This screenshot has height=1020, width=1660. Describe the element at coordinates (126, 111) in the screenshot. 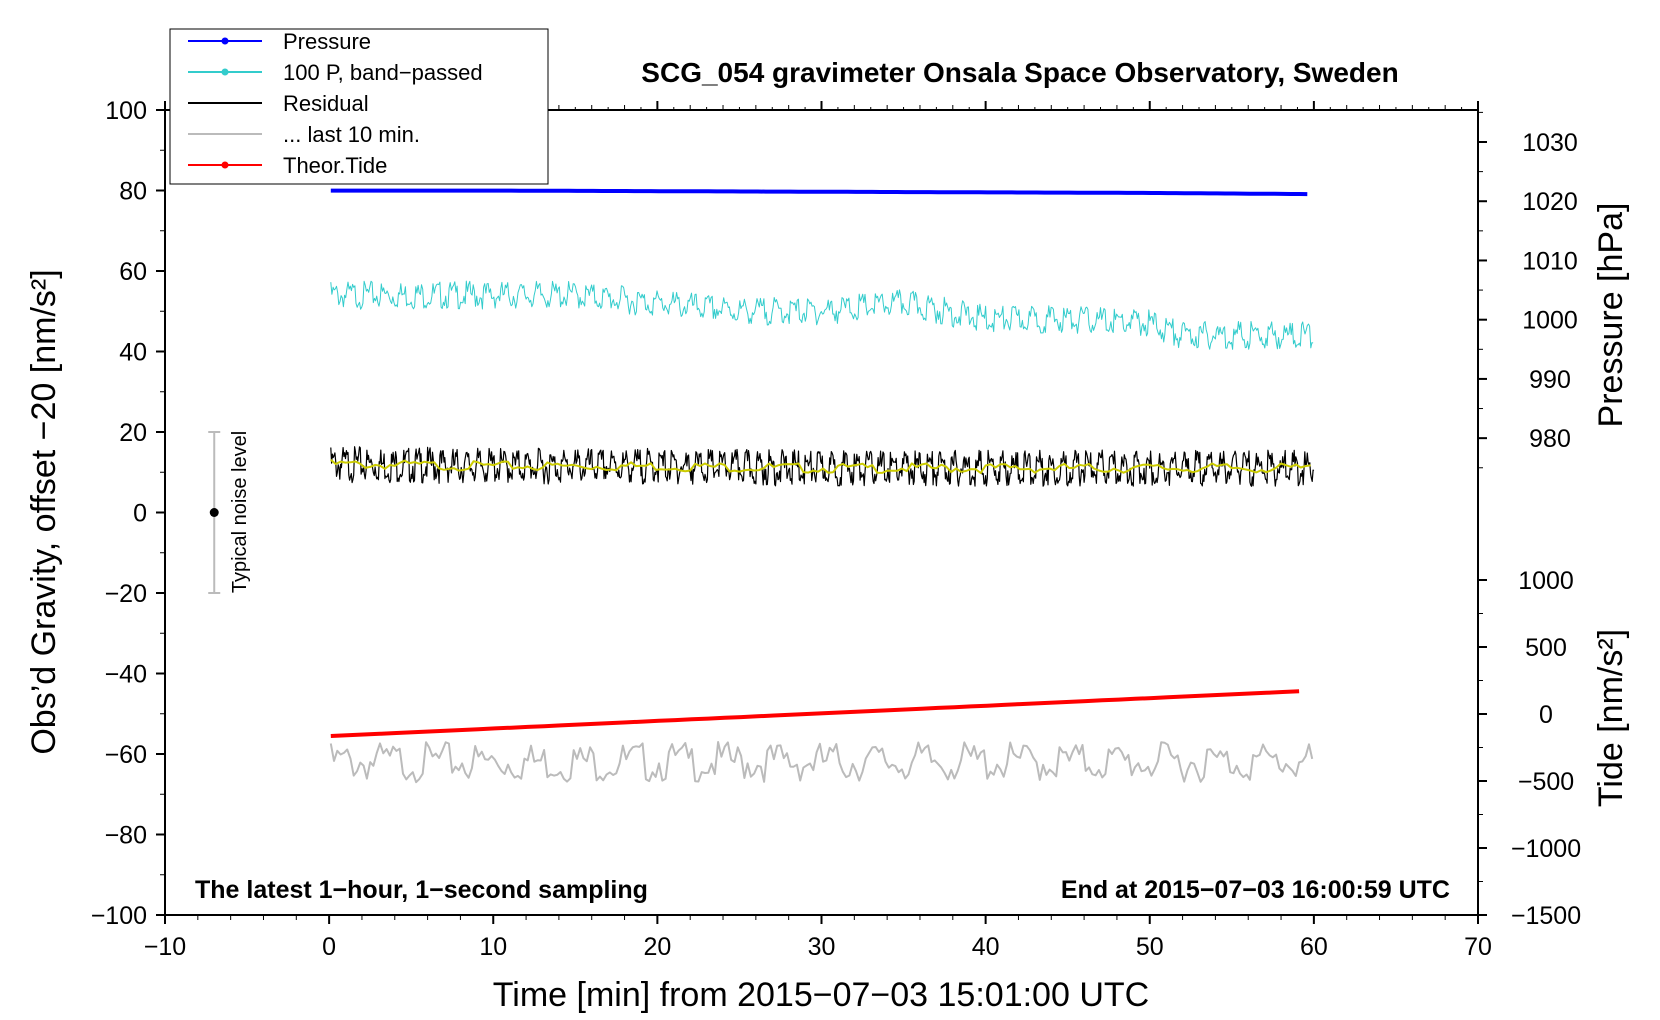

I see `y-tick-label: 100` at that location.